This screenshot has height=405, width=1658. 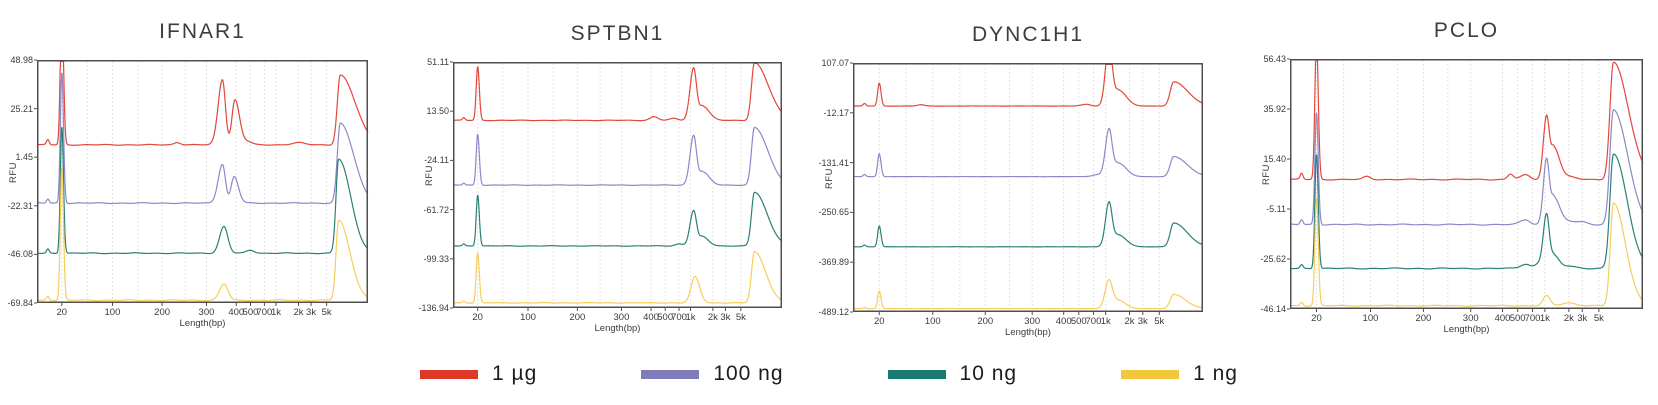 I want to click on y-tick-label: -99.33, so click(x=436, y=258).